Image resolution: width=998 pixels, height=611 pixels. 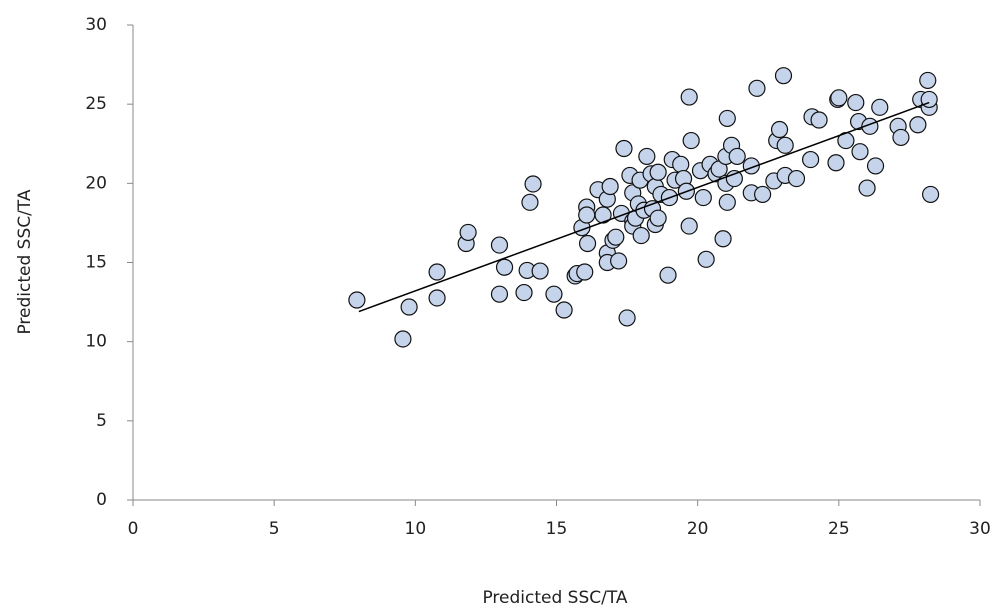 I want to click on y-tick-label: 20, so click(x=96, y=183).